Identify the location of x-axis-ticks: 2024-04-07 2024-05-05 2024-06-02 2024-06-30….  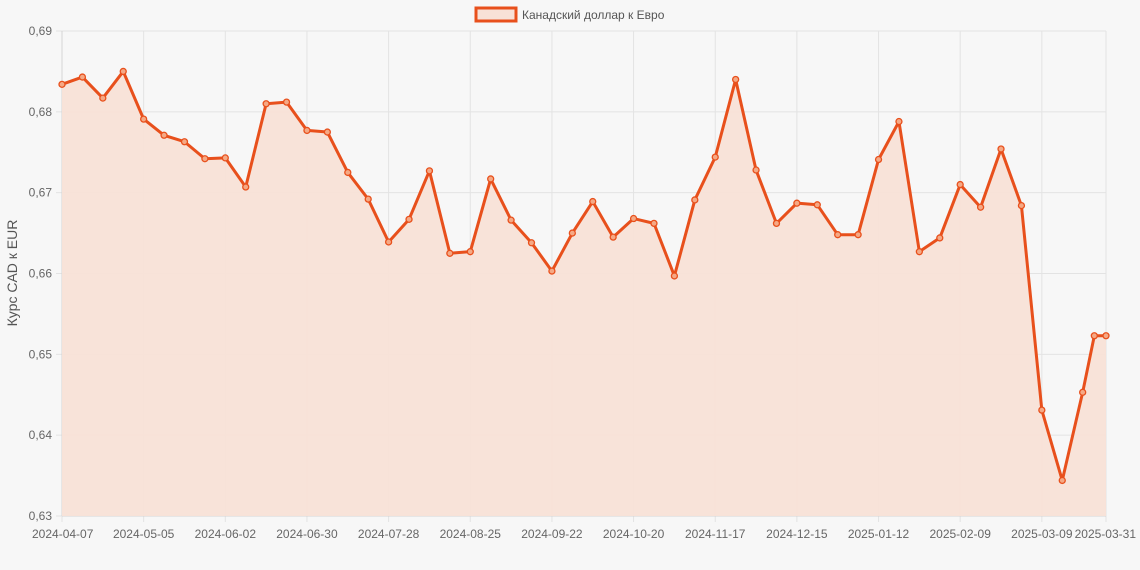
(584, 534).